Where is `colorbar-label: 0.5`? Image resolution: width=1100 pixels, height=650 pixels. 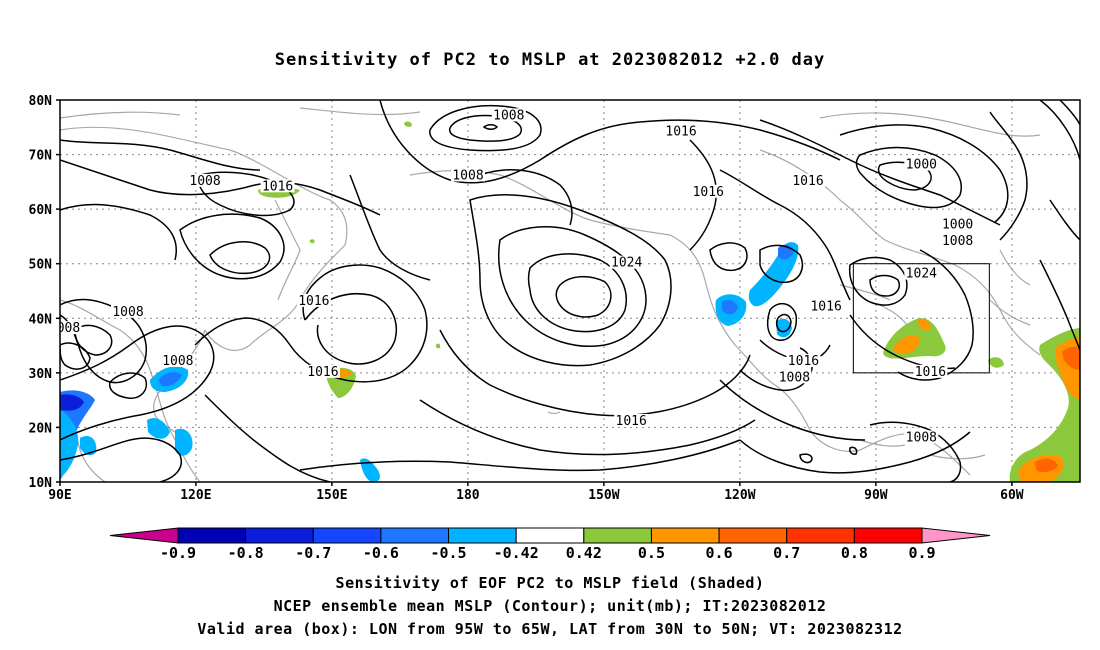
colorbar-label: 0.5 is located at coordinates (651, 553).